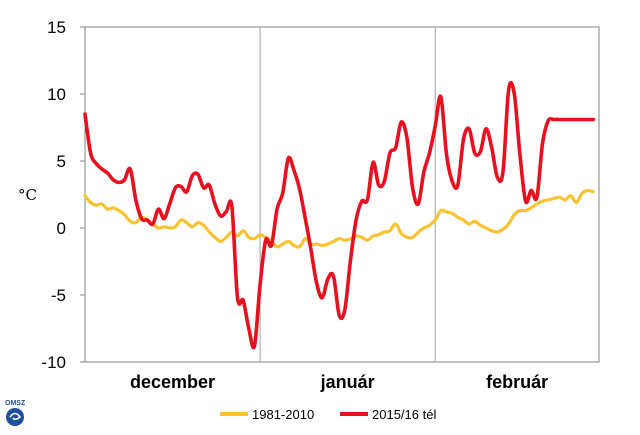 The image size is (640, 435). I want to click on y-tick-label: -10, so click(53, 362).